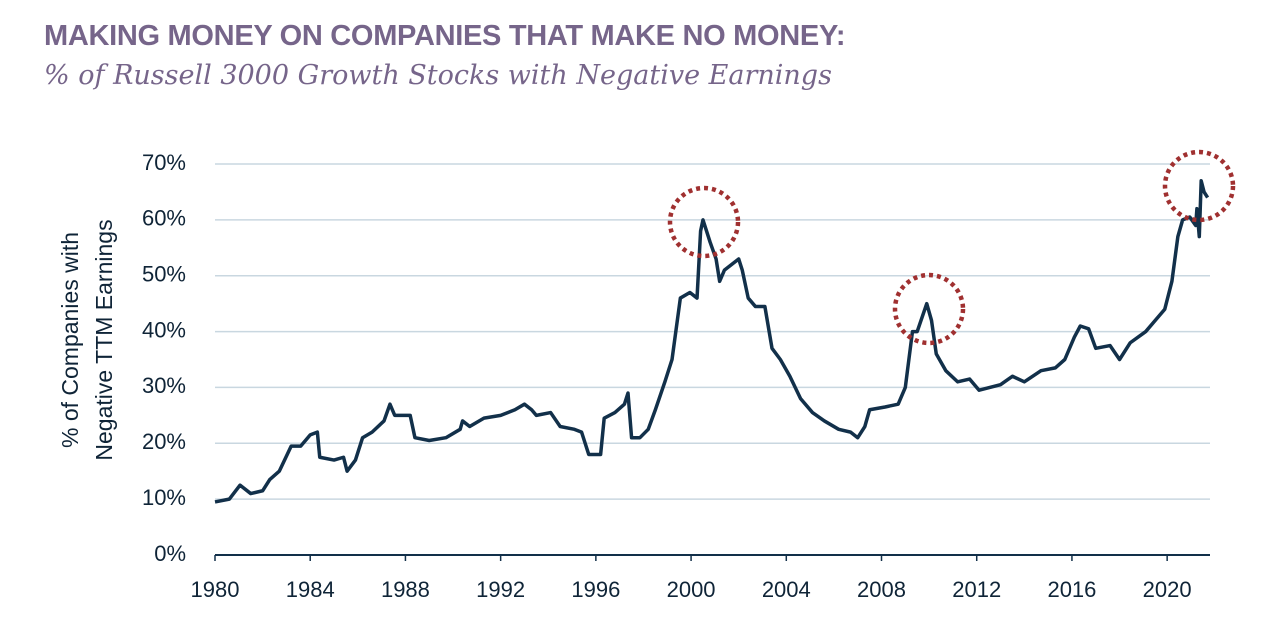 The image size is (1278, 636). What do you see at coordinates (976, 589) in the screenshot?
I see `x-tick-label: 2012` at bounding box center [976, 589].